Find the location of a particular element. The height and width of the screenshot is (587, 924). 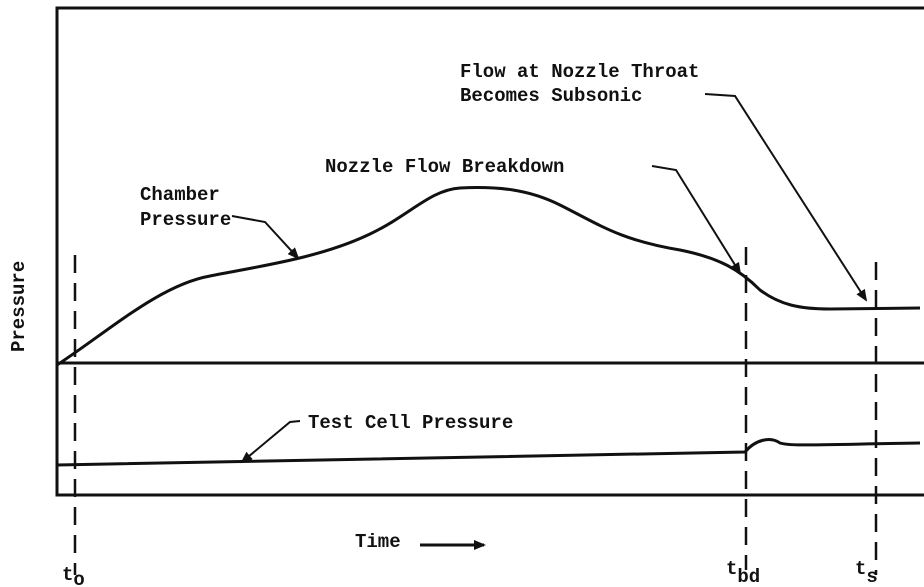

annotation: Pressure is located at coordinates (185, 220).